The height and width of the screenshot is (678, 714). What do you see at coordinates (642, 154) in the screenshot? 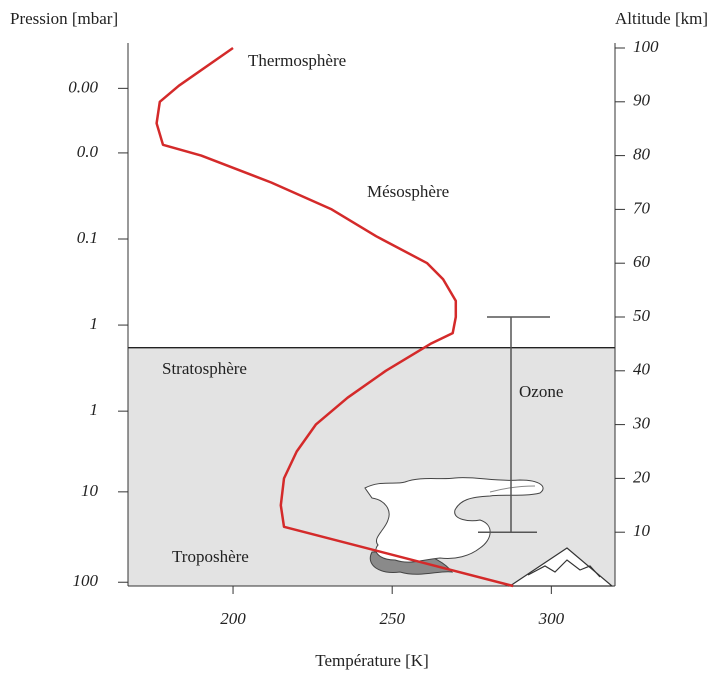
I see `y-tick-label: 80` at bounding box center [642, 154].